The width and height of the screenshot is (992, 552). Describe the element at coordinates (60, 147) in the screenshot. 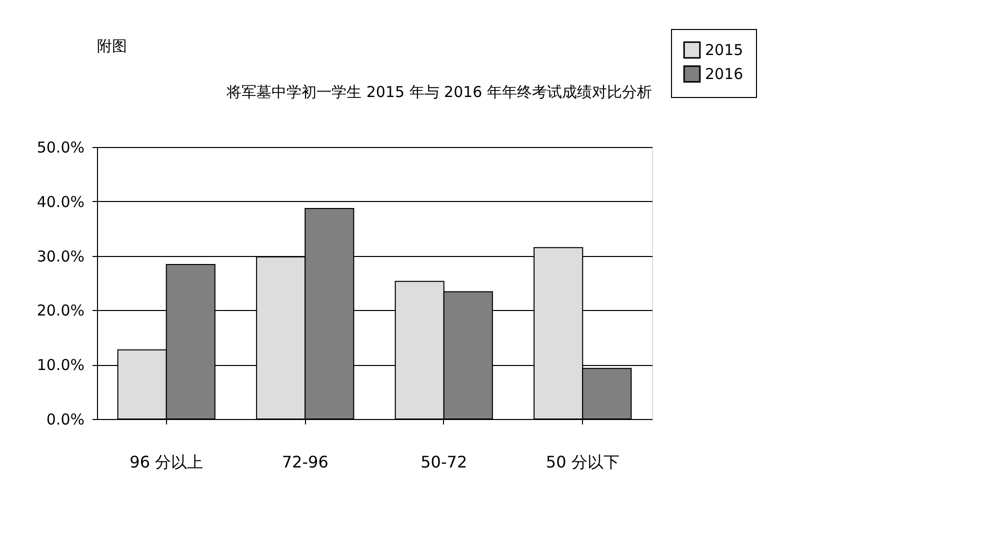

I see `y-tick-label: 50.0%` at that location.